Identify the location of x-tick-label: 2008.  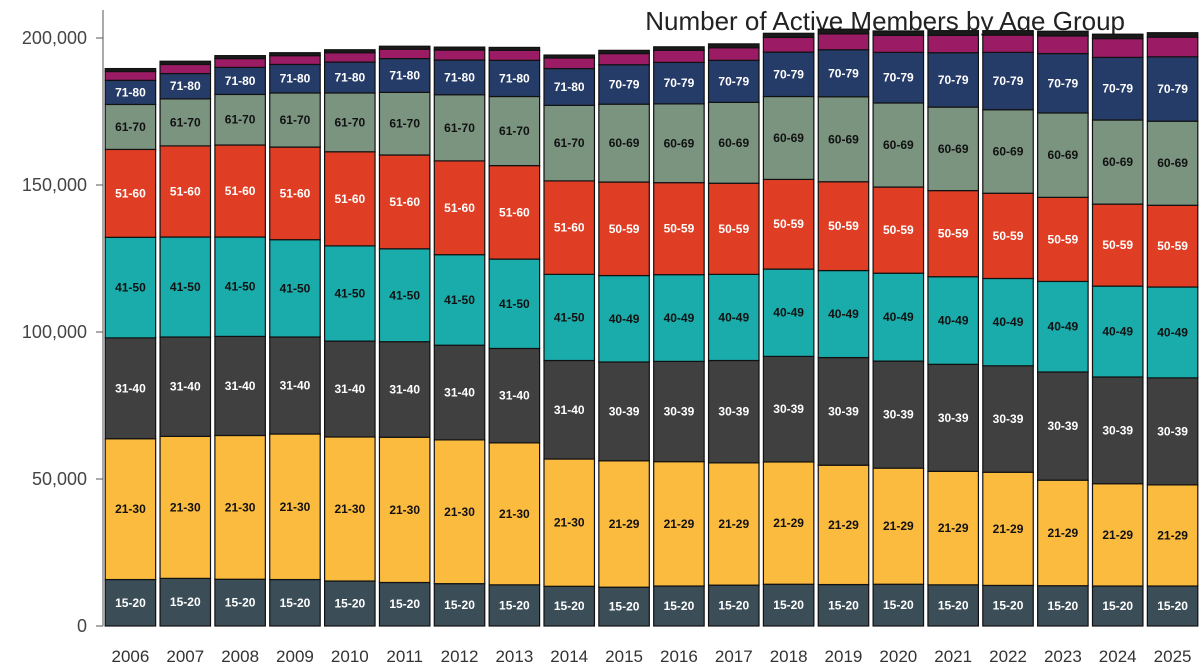
(240, 656).